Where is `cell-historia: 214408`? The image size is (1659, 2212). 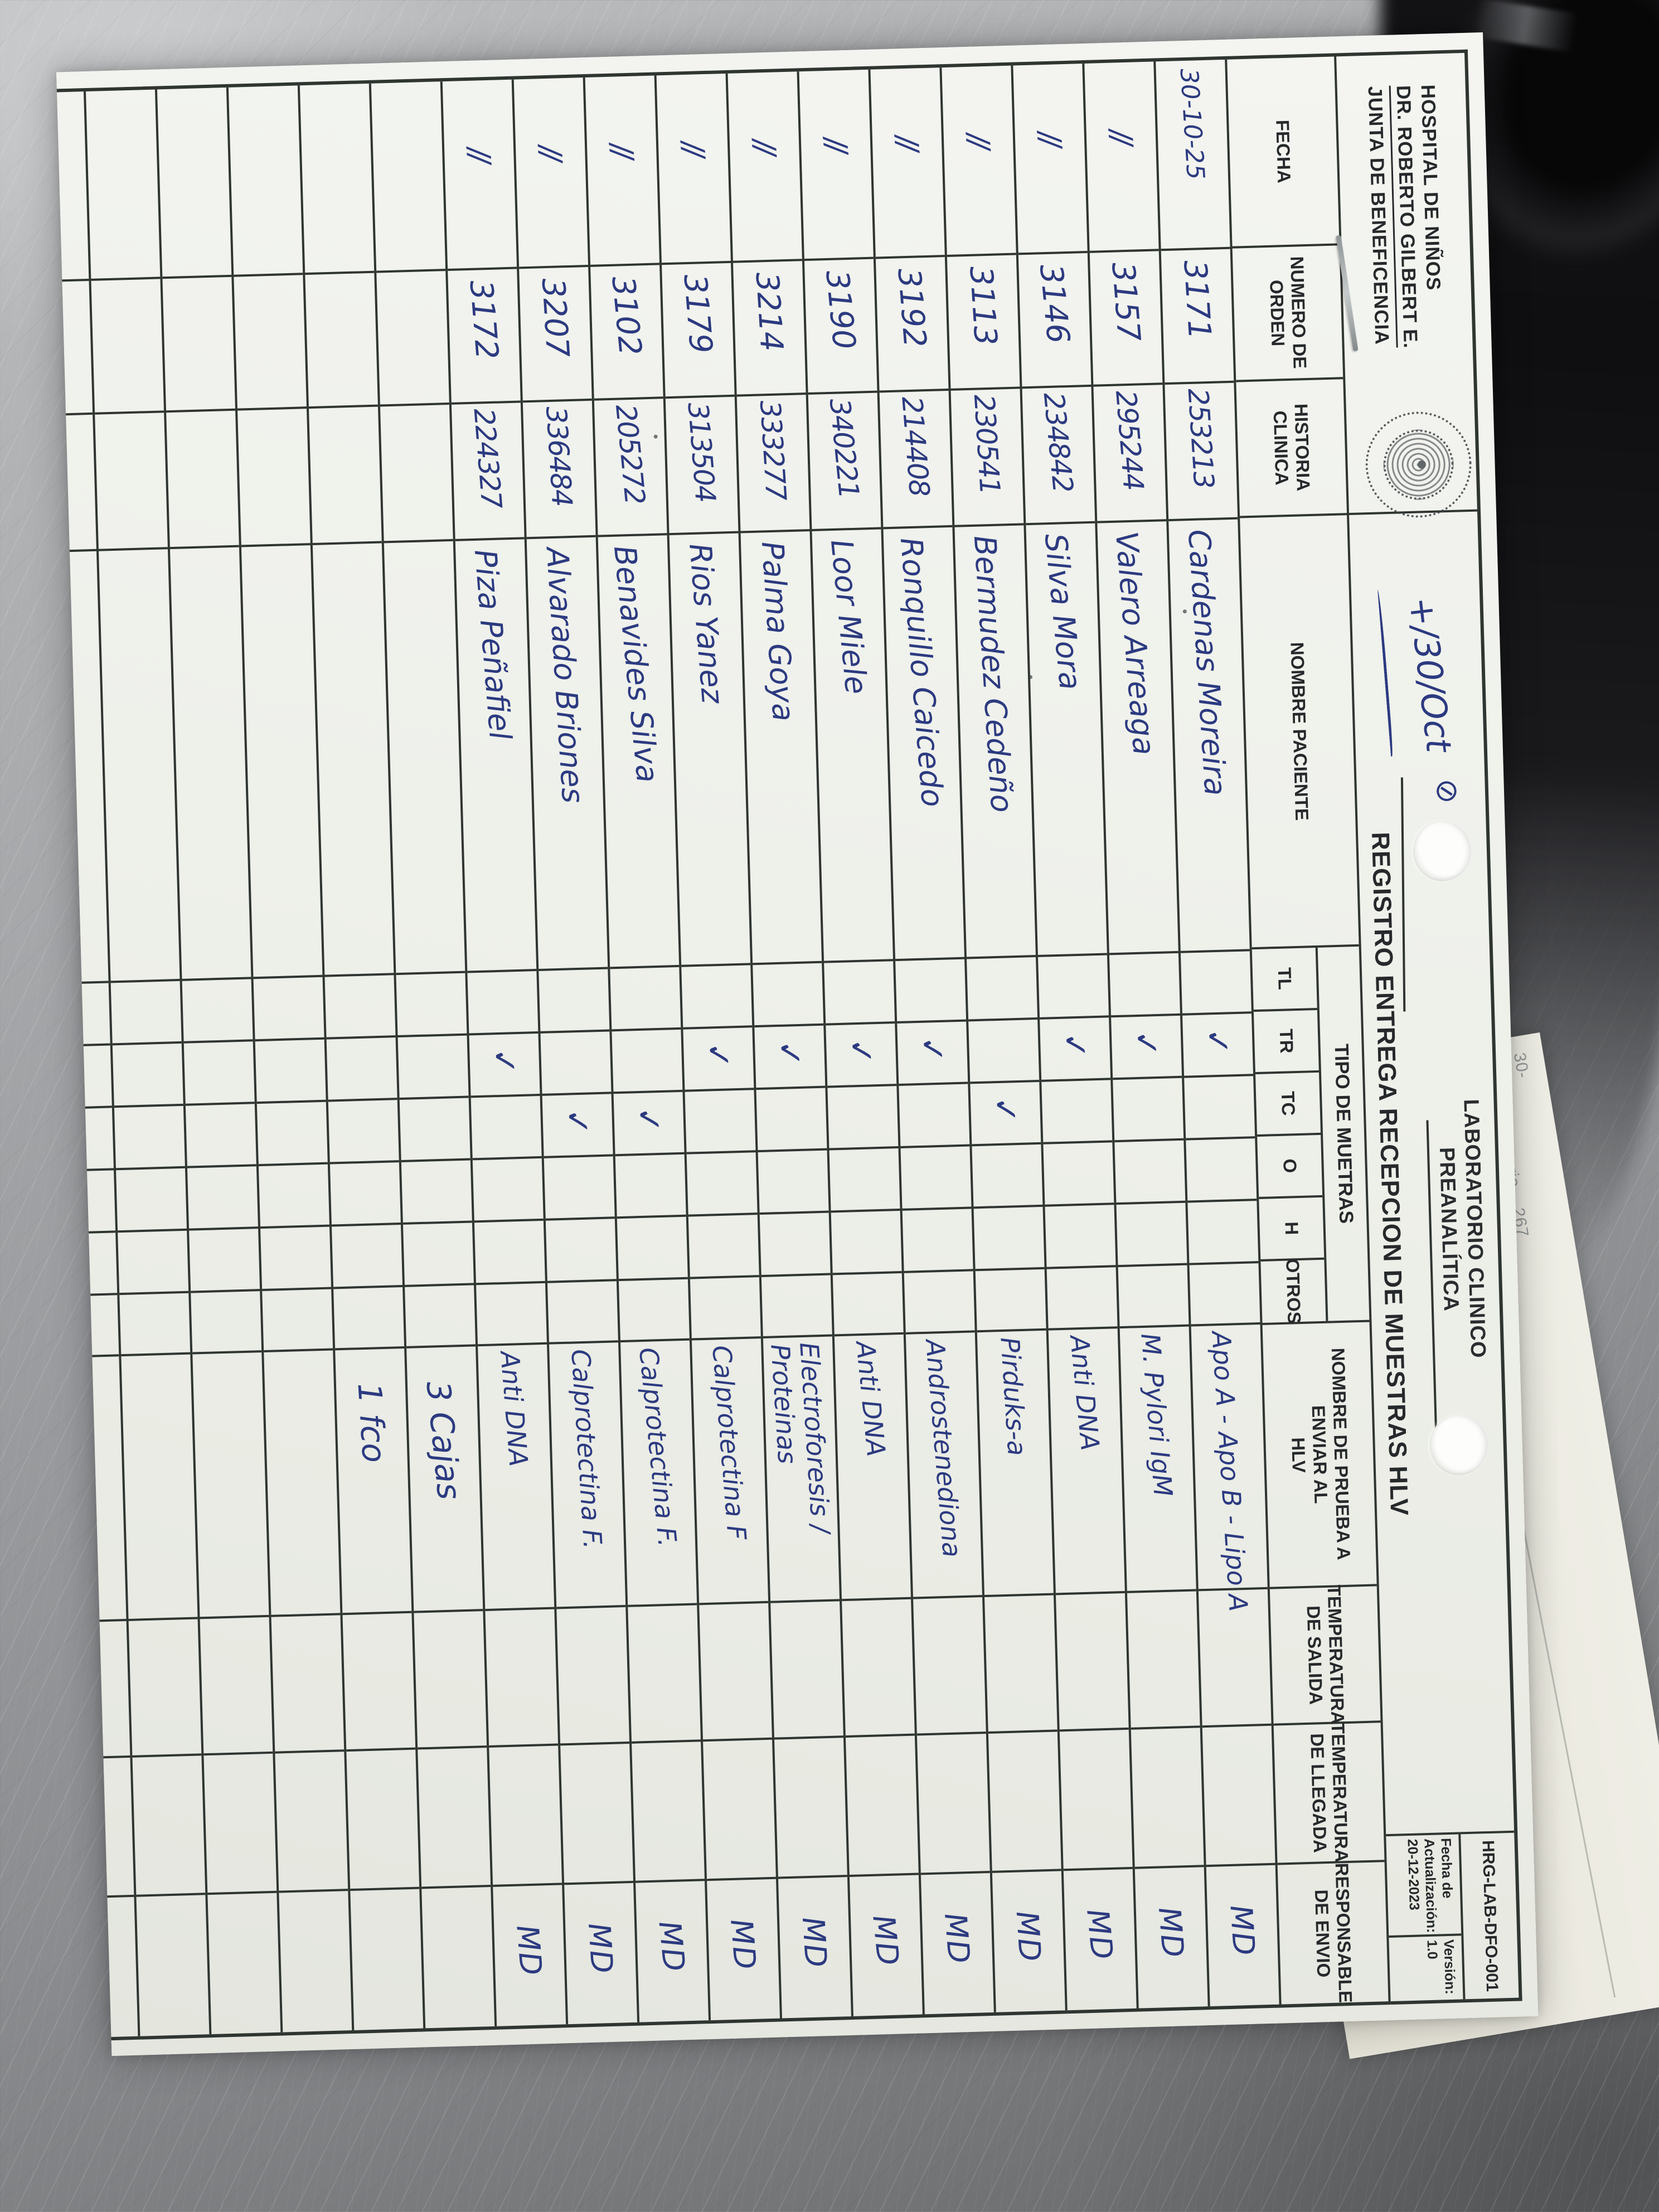 cell-historia: 214408 is located at coordinates (916, 460).